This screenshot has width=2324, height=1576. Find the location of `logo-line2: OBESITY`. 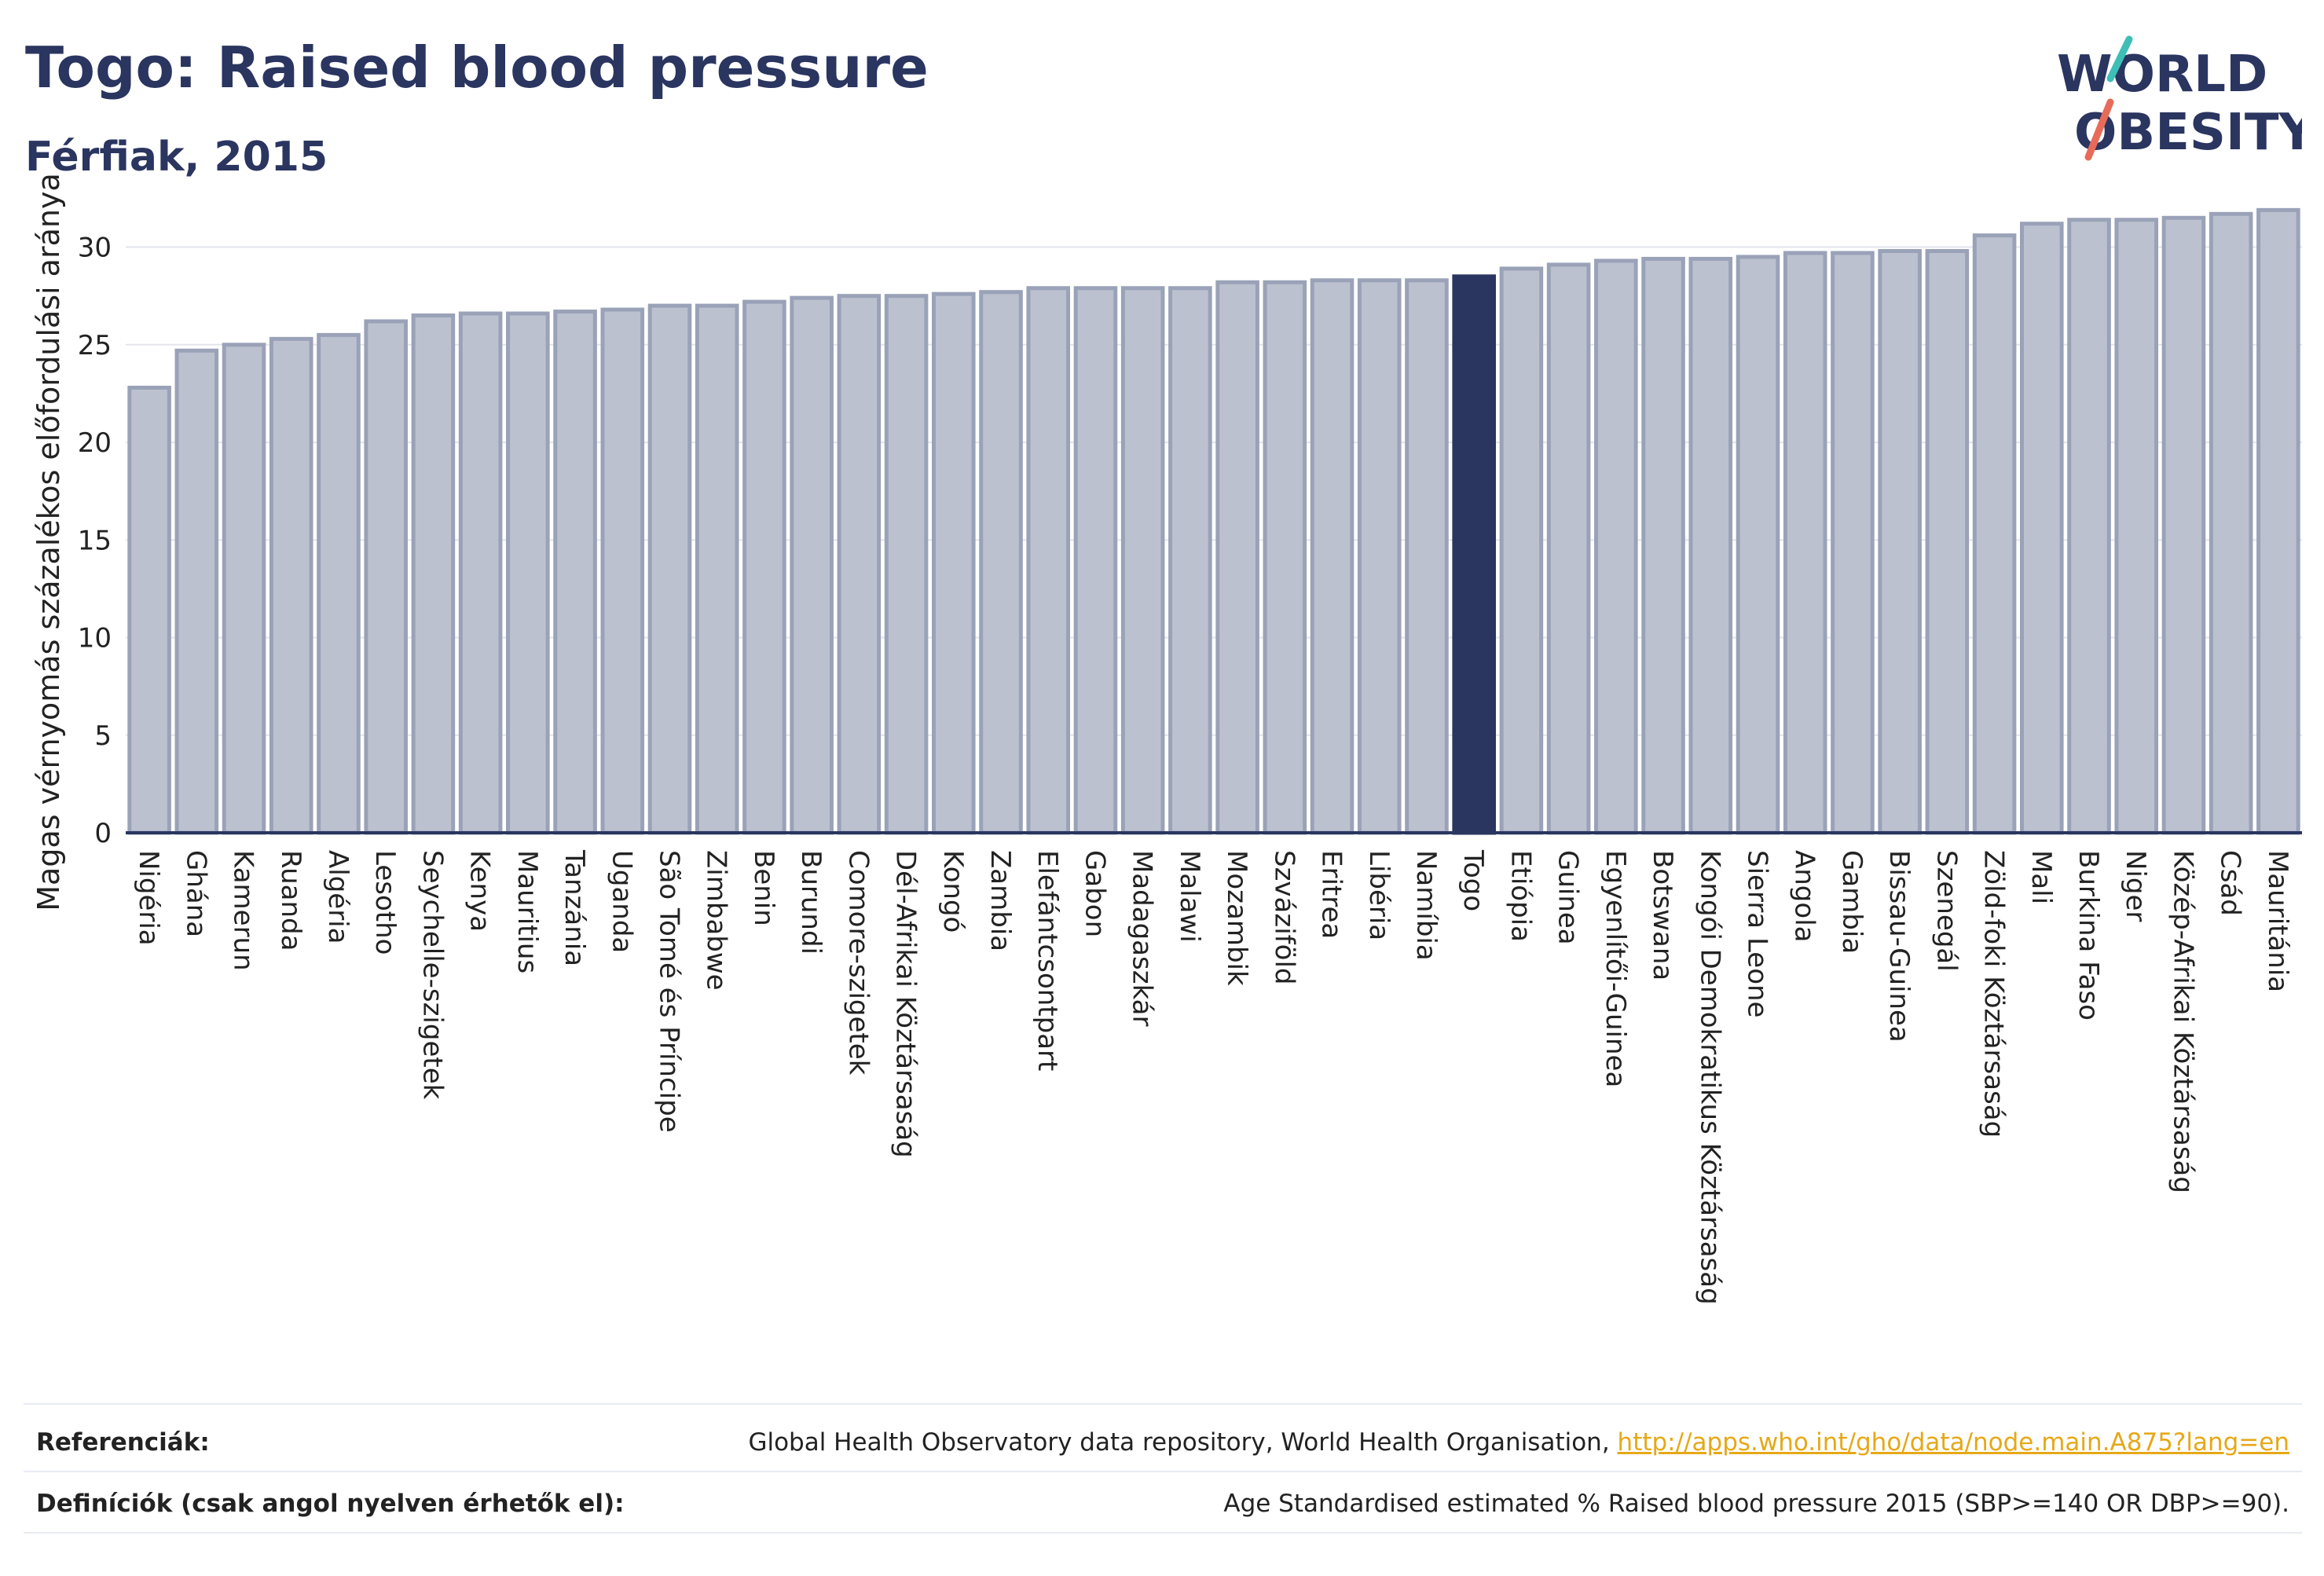

logo-line2: OBESITY is located at coordinates (2188, 133).